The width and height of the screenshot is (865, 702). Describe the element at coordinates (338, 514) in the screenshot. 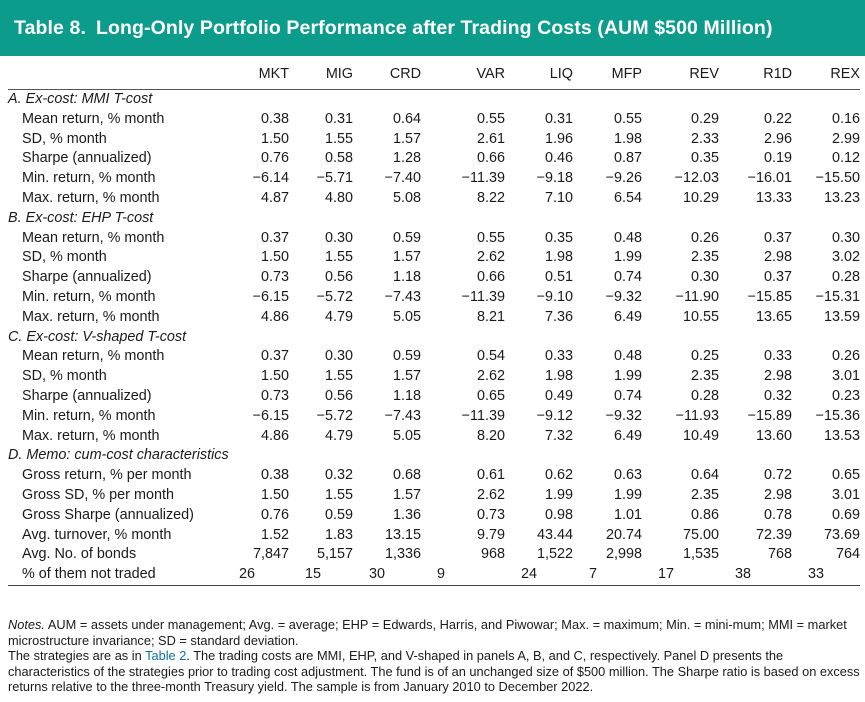

I see `table-cell: 0.59` at that location.